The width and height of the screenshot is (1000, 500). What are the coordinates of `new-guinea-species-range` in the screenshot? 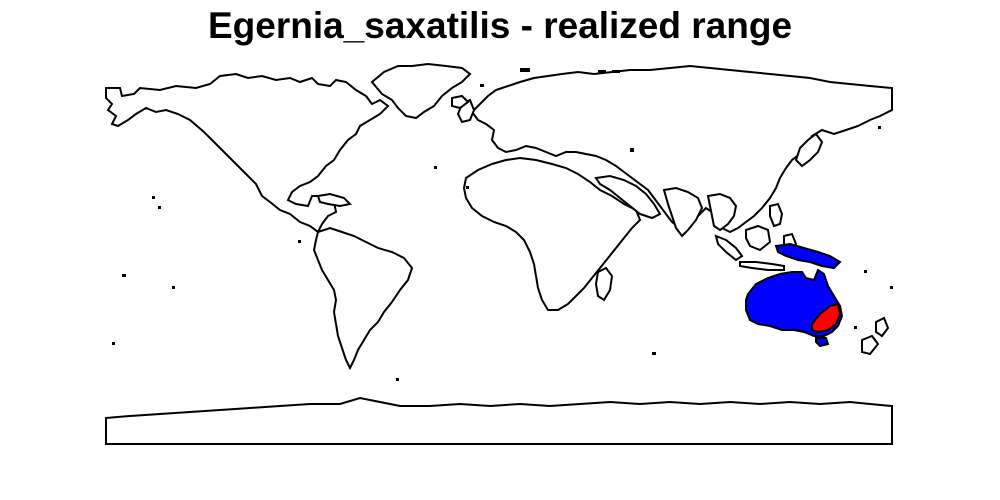 It's located at (808, 256).